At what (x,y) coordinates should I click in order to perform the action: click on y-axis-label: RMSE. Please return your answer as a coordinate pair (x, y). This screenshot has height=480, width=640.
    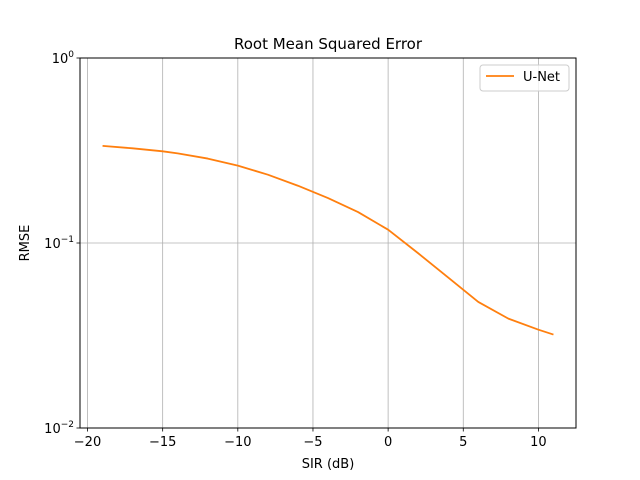
    Looking at the image, I should click on (25, 243).